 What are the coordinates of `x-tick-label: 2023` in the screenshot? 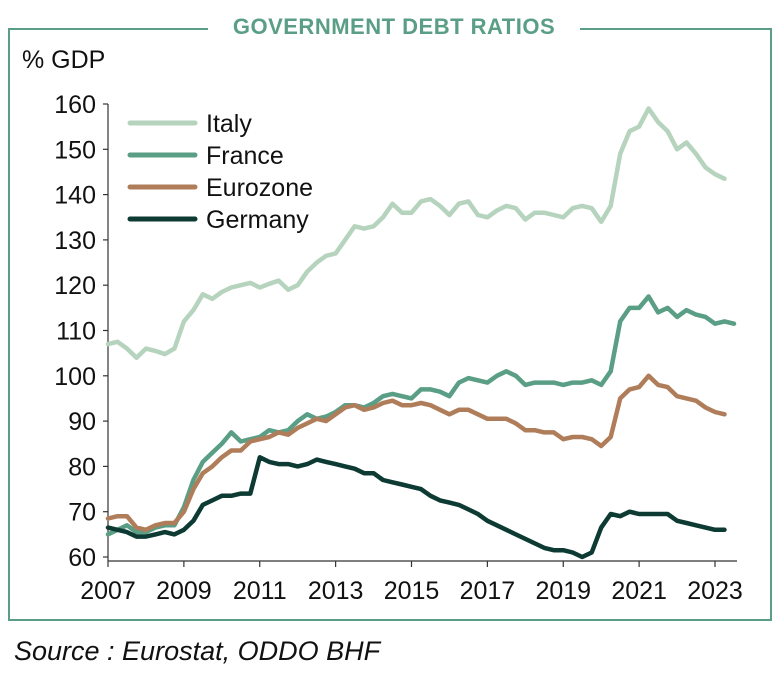 It's located at (715, 591).